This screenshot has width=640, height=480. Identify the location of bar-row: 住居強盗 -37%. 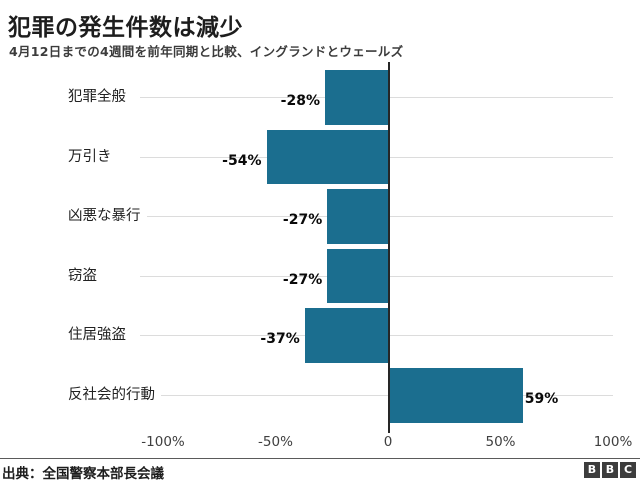
(320, 331).